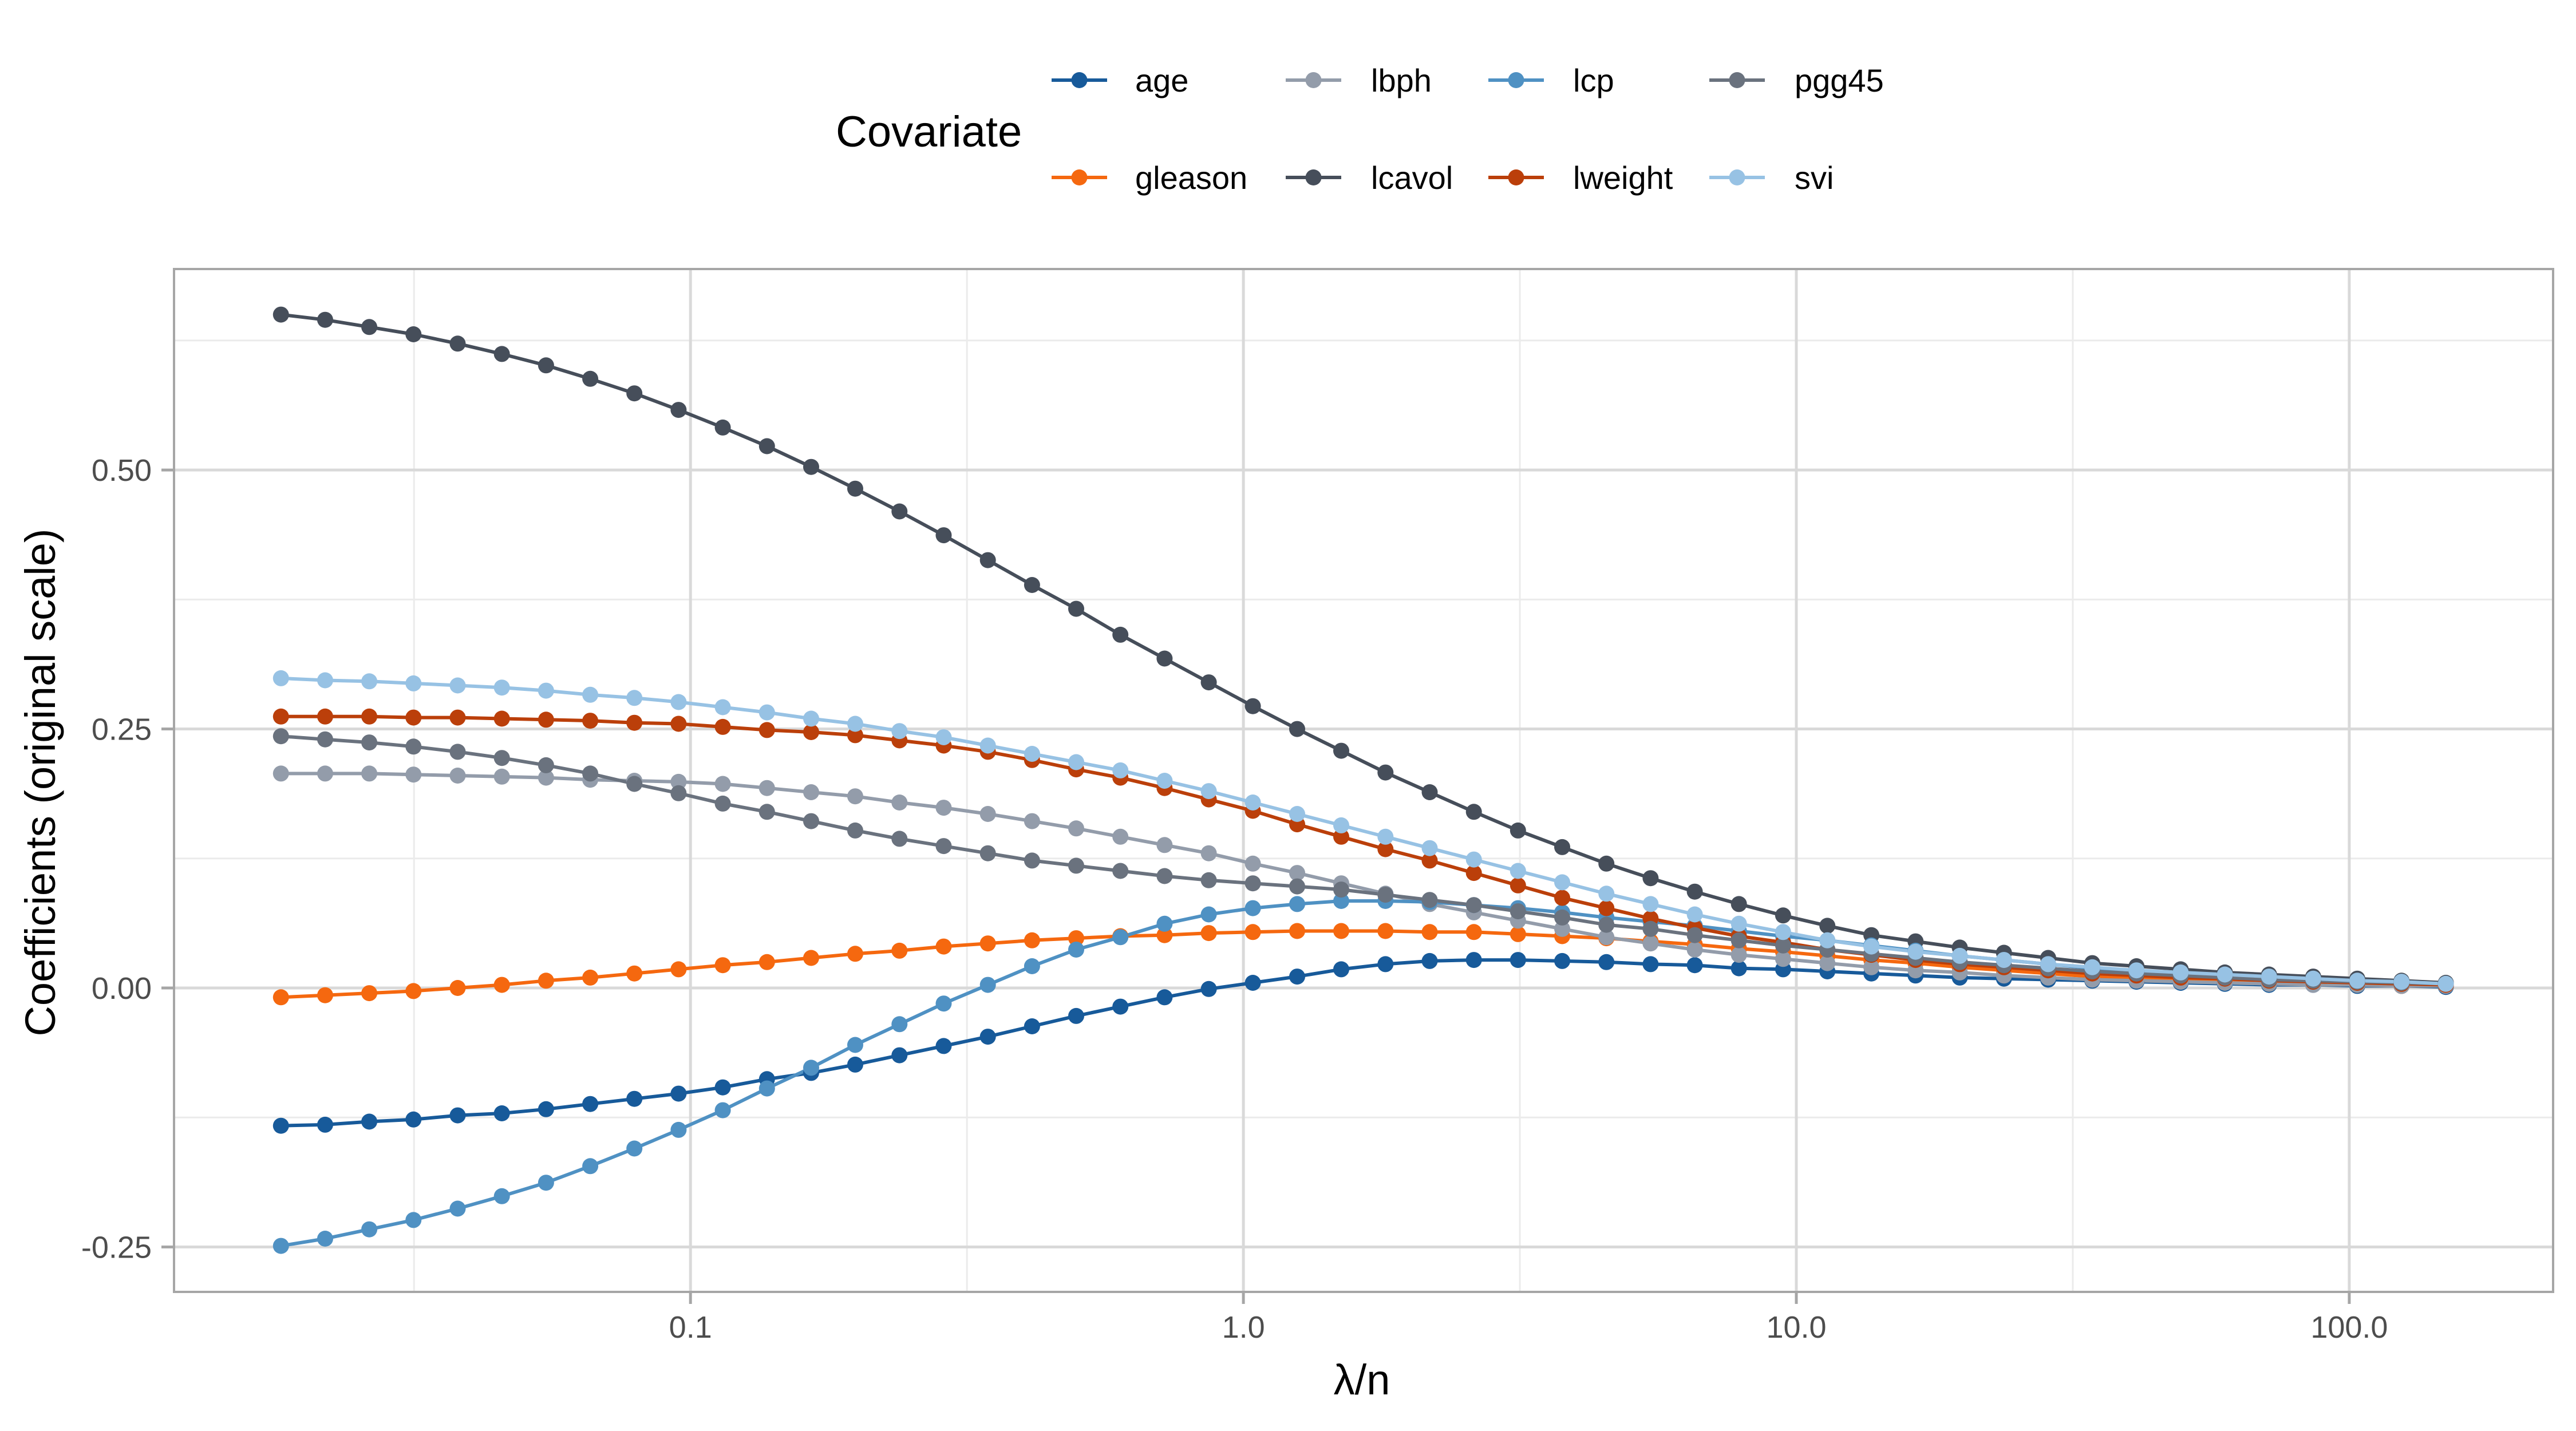 The height and width of the screenshot is (1431, 2576). I want to click on legend-label: lbph, so click(1401, 80).